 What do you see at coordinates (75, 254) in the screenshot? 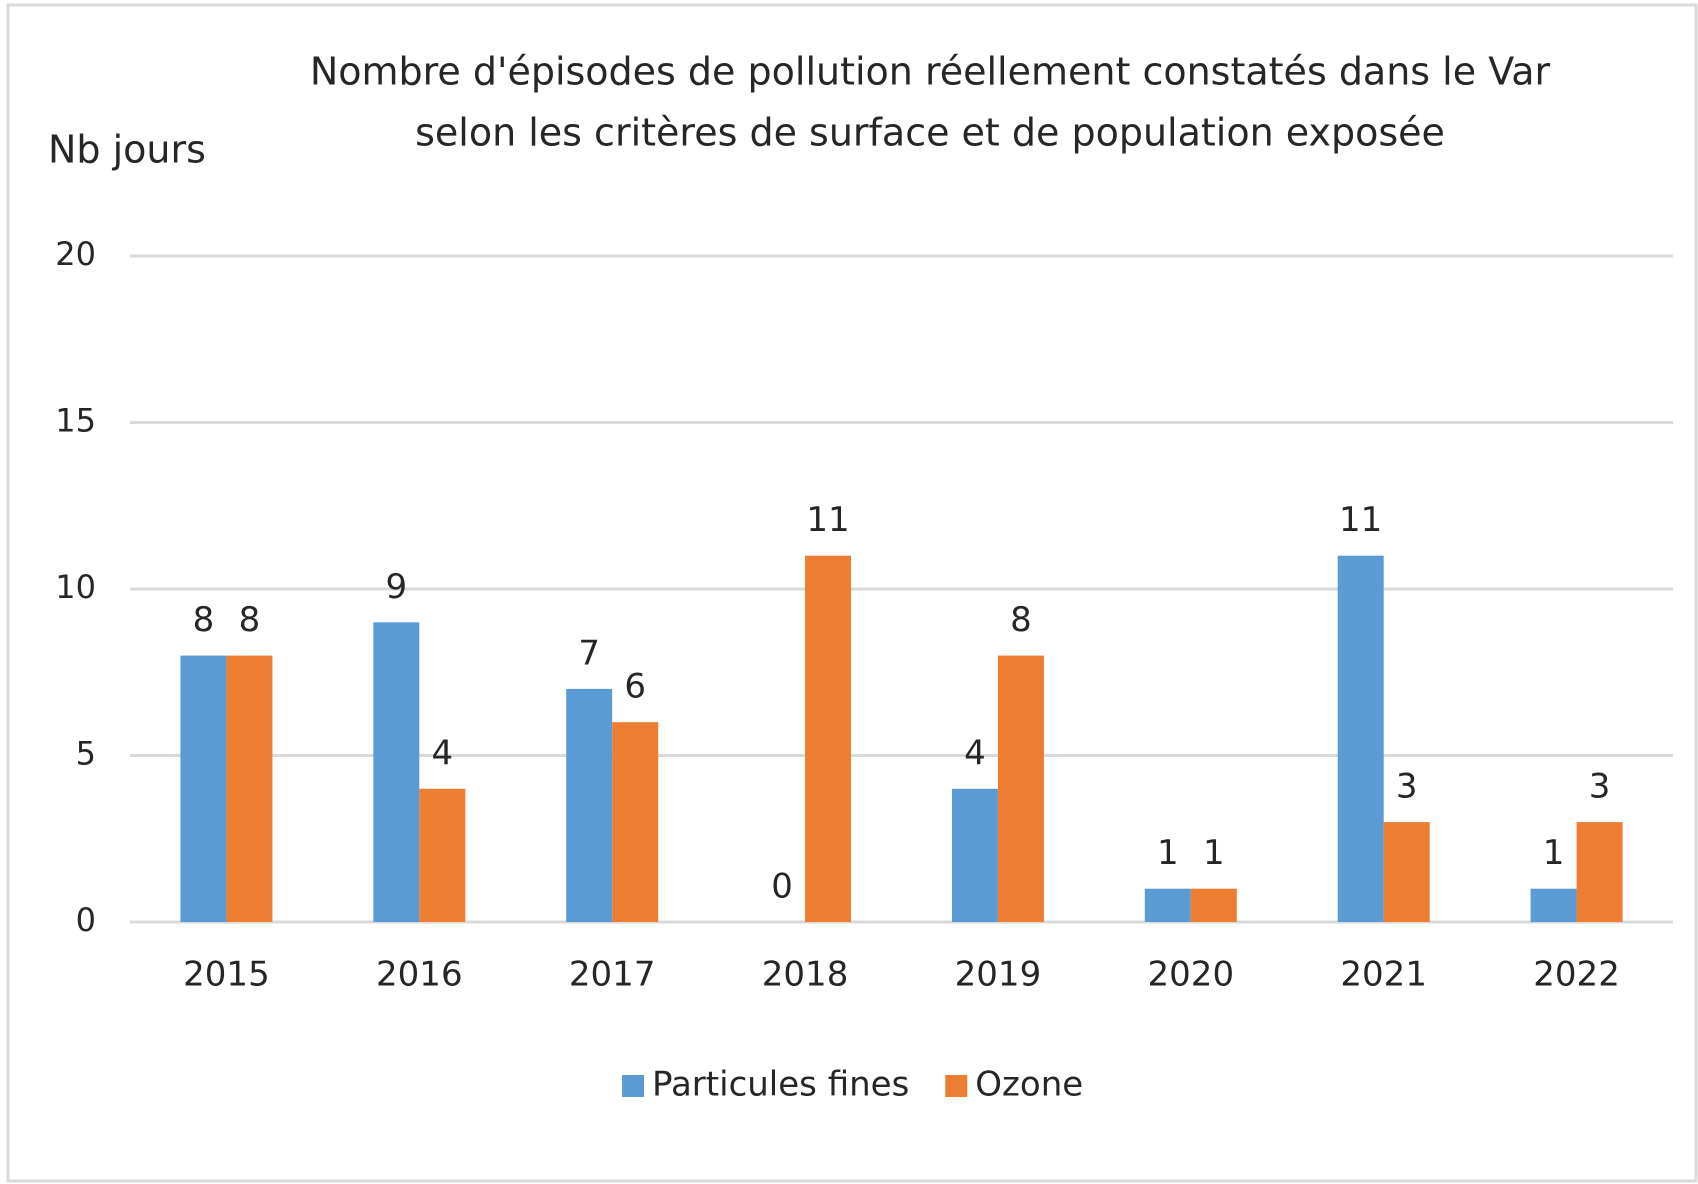
I see `y-tick-label: 20` at bounding box center [75, 254].